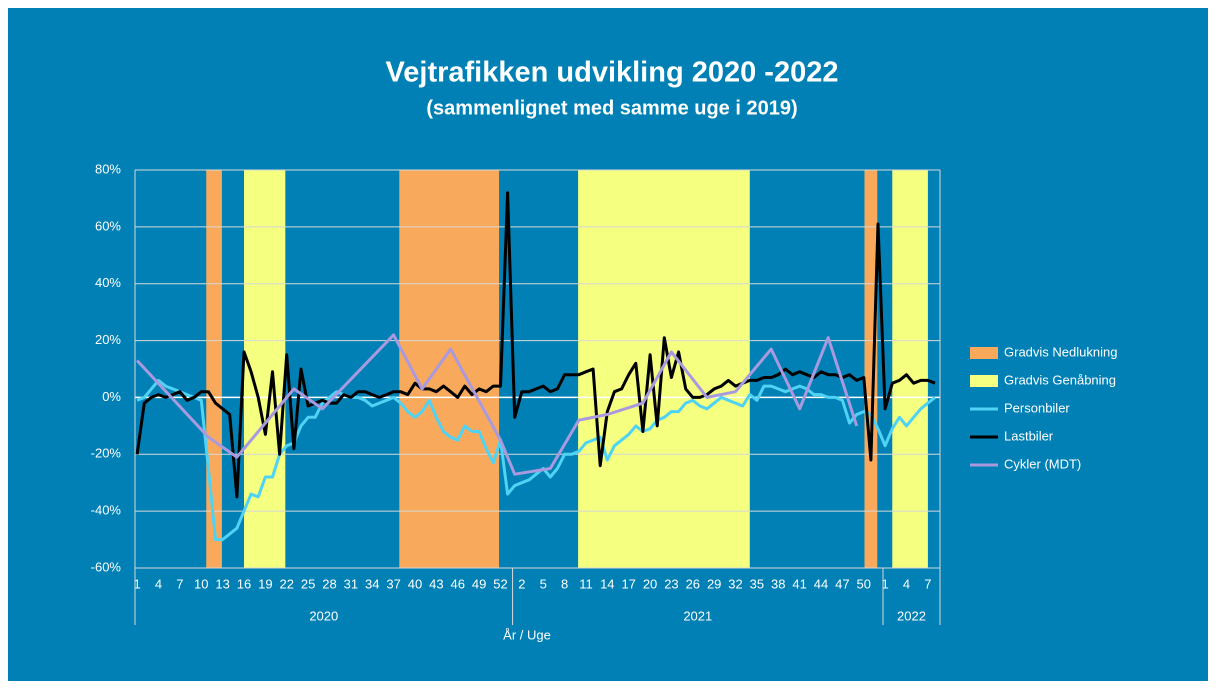 The width and height of the screenshot is (1216, 689). What do you see at coordinates (479, 583) in the screenshot?
I see `x-tick-label: 49` at bounding box center [479, 583].